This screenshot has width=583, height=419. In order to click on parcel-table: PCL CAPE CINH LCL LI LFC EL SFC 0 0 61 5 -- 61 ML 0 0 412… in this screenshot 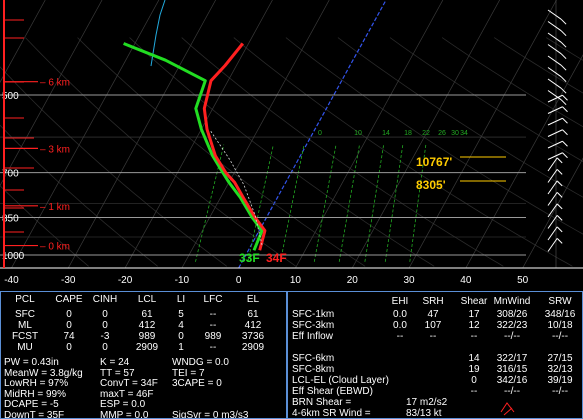, I will do `click(143, 324)`.